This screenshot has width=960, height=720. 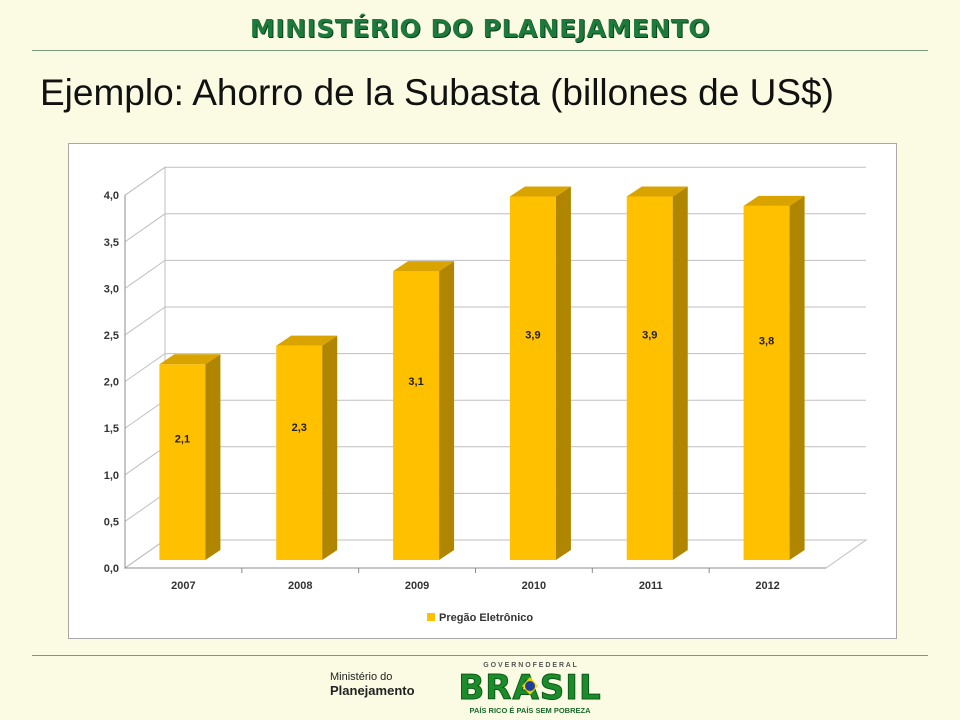 I want to click on gov-federal-text: G O V E R N O F E D E R A L, so click(x=530, y=665).